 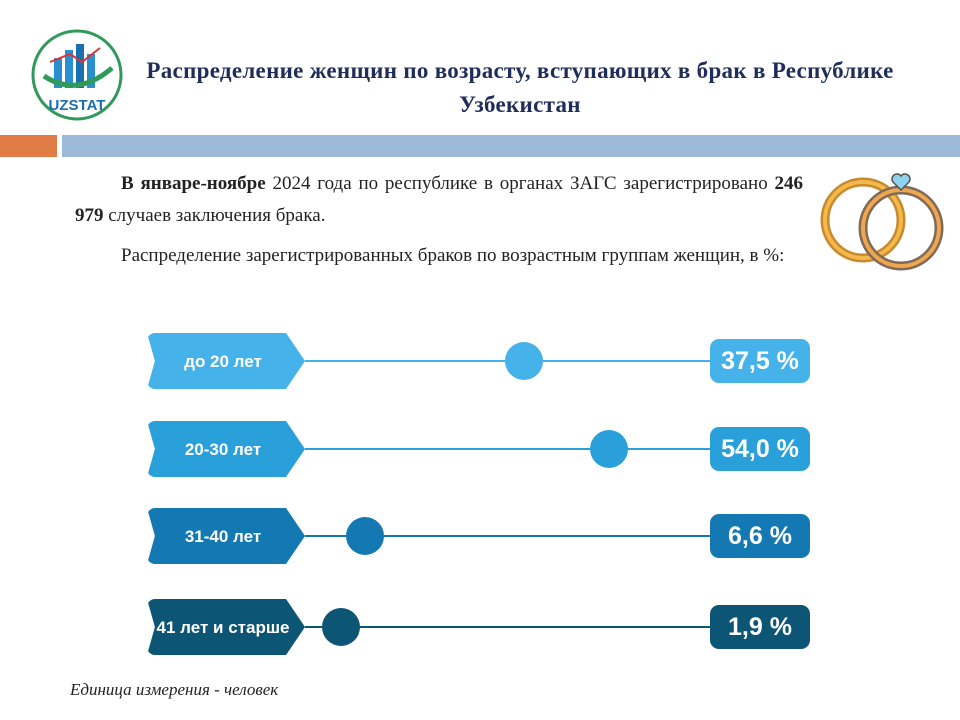 What do you see at coordinates (760, 361) in the screenshot?
I see `value-label: 37,5 %` at bounding box center [760, 361].